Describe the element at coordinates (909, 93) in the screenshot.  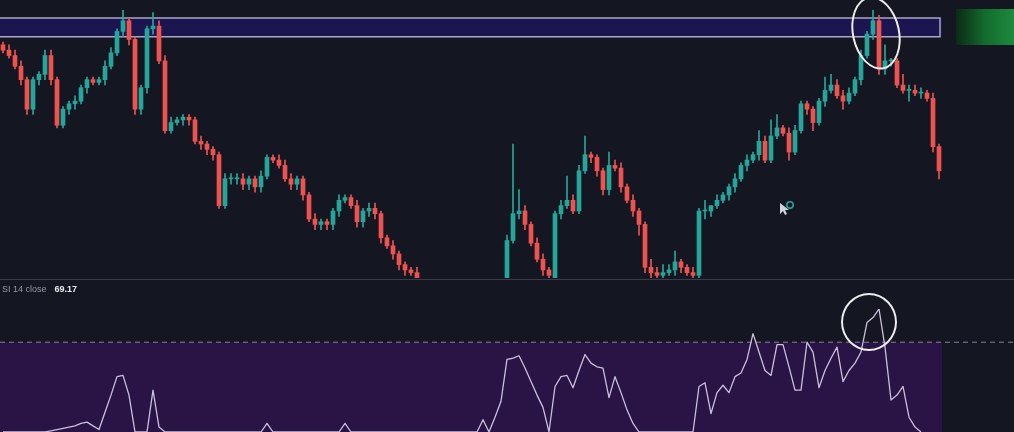
I see `candlestick` at that location.